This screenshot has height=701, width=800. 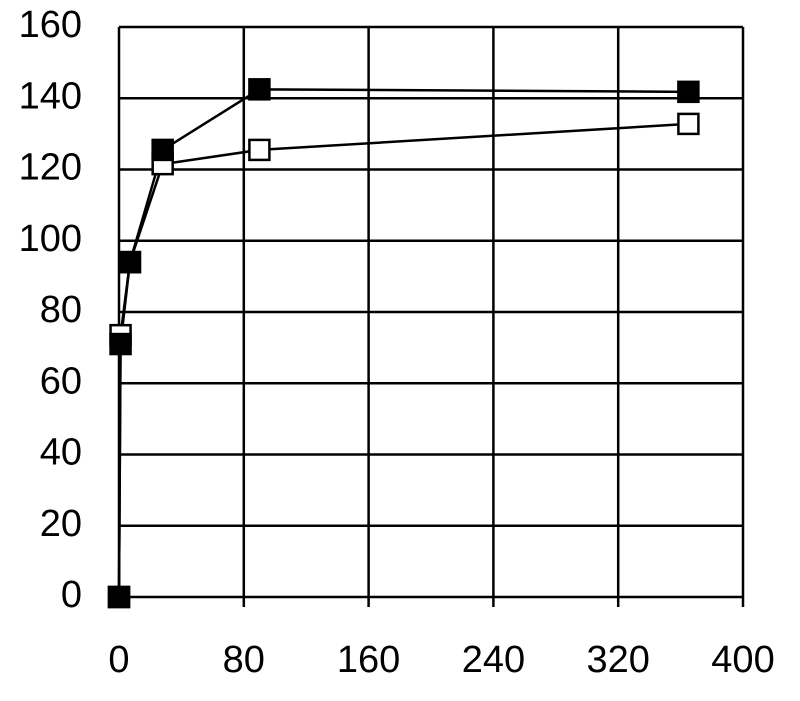 I want to click on x-tick-label: 160, so click(x=368, y=660).